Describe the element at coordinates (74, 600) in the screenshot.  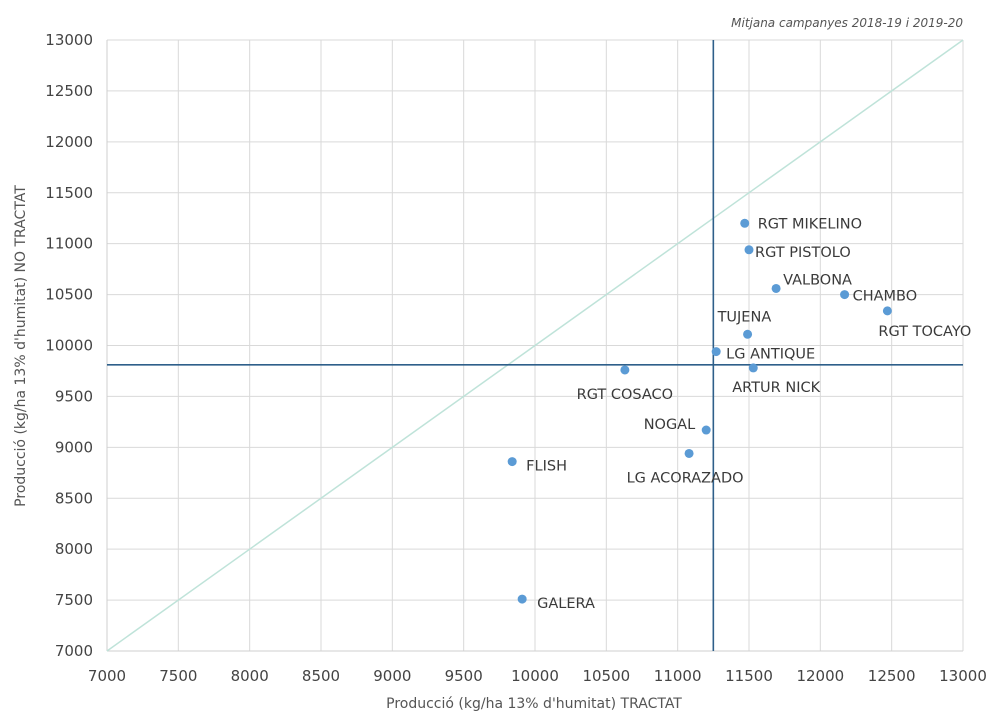
I see `y-tick-label: 7500` at that location.